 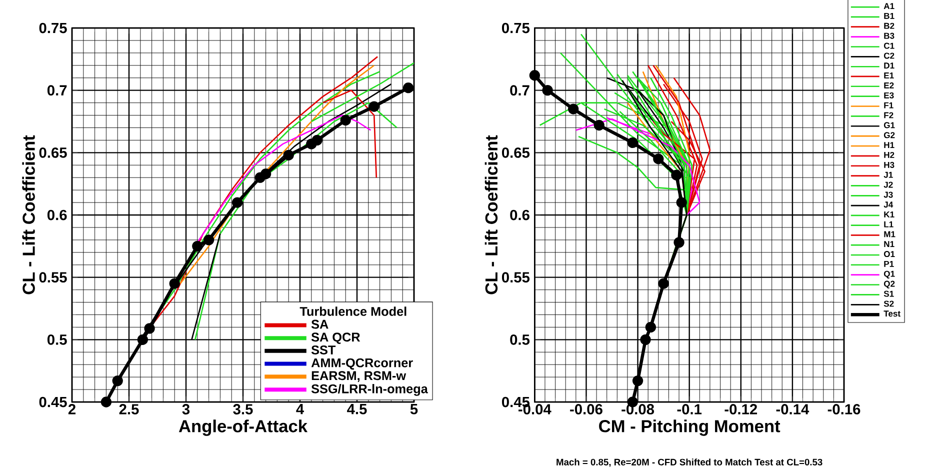 I want to click on legend-label: F2, so click(x=889, y=115).